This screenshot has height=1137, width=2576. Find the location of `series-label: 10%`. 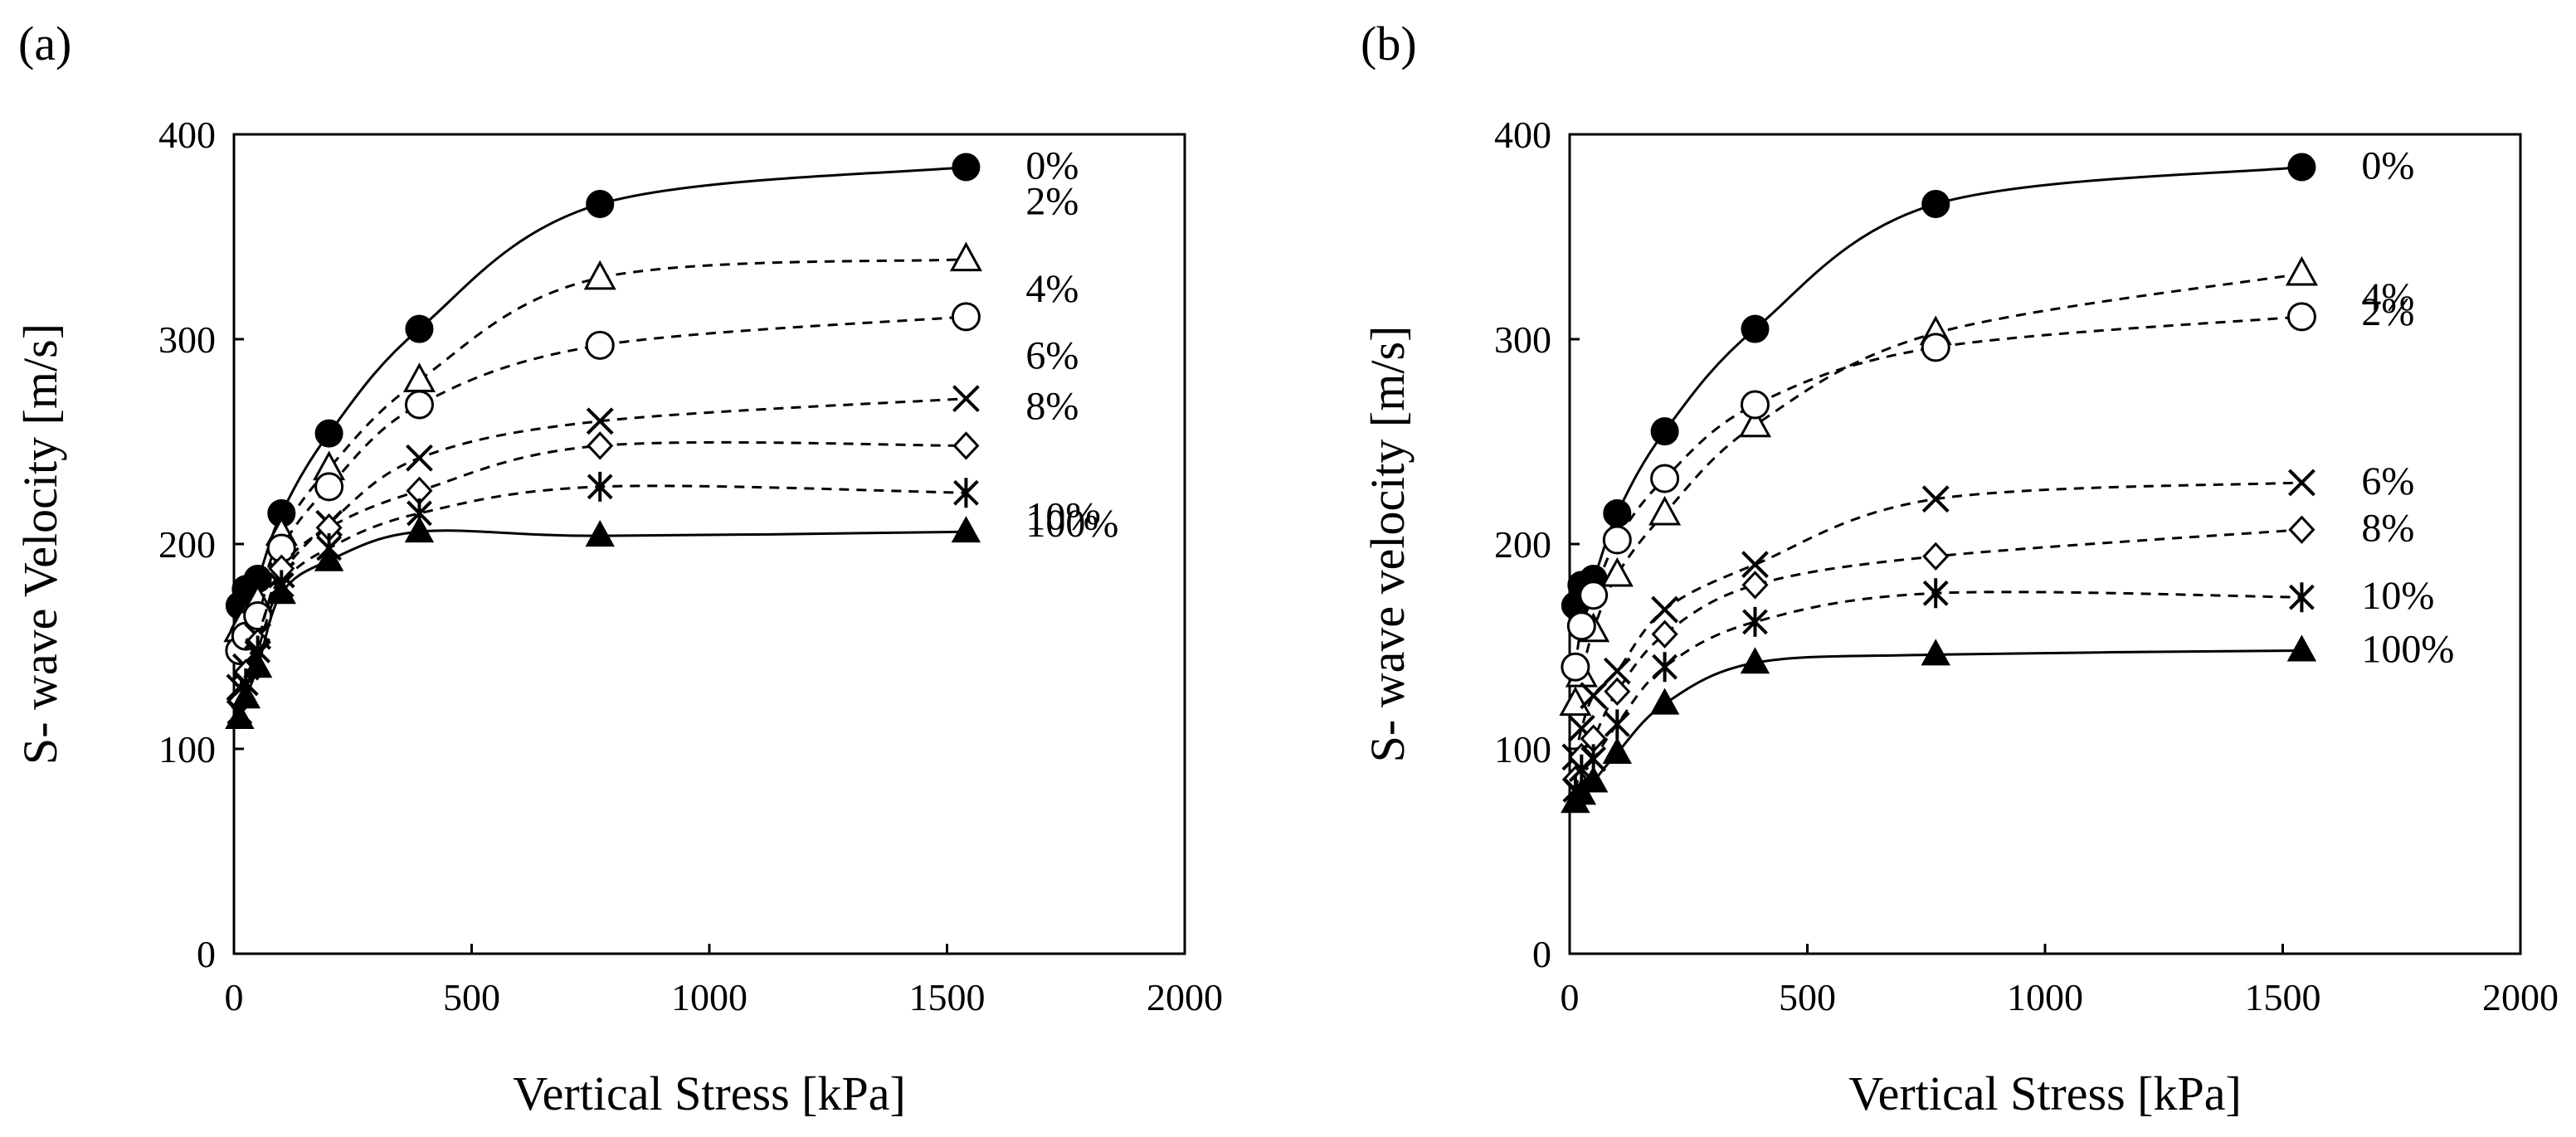

series-label: 10% is located at coordinates (1061, 516).